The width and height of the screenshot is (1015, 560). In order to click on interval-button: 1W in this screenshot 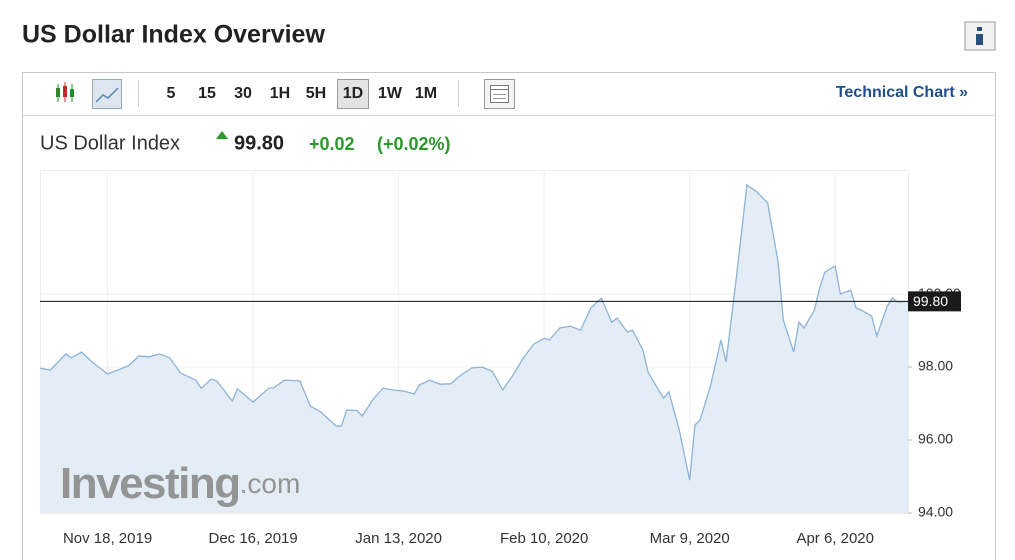, I will do `click(390, 93)`.